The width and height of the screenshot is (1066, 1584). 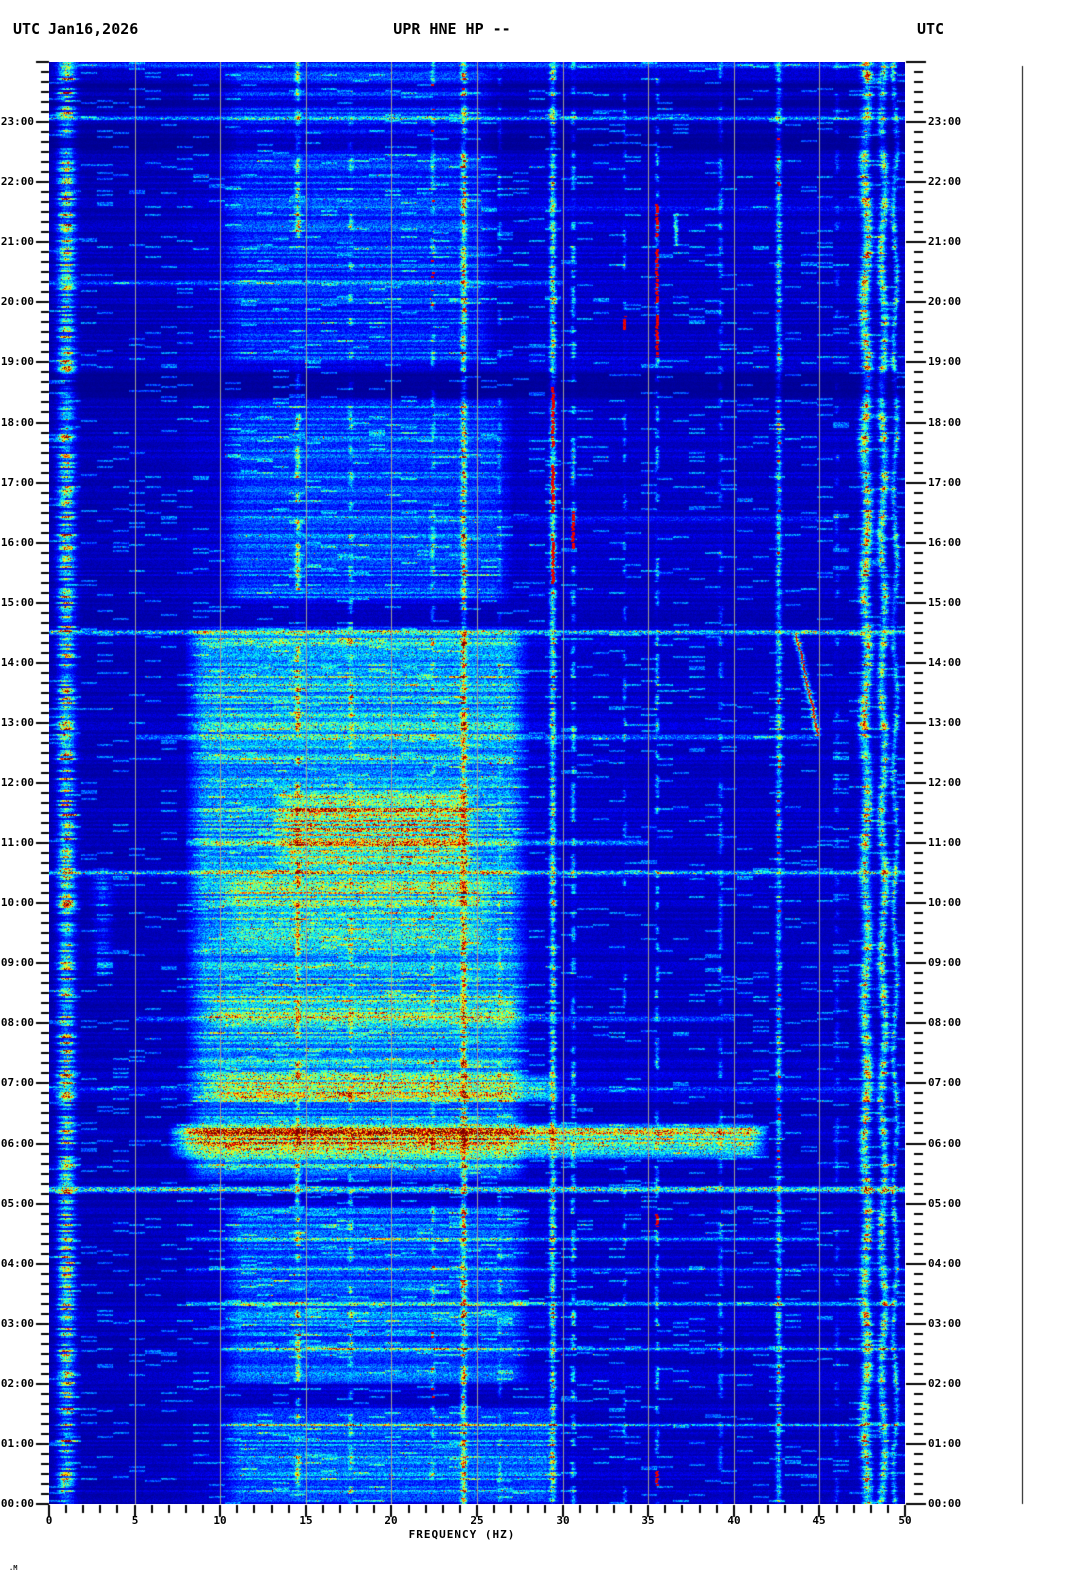 What do you see at coordinates (945, 121) in the screenshot?
I see `y-tick-label-right: 23:00` at bounding box center [945, 121].